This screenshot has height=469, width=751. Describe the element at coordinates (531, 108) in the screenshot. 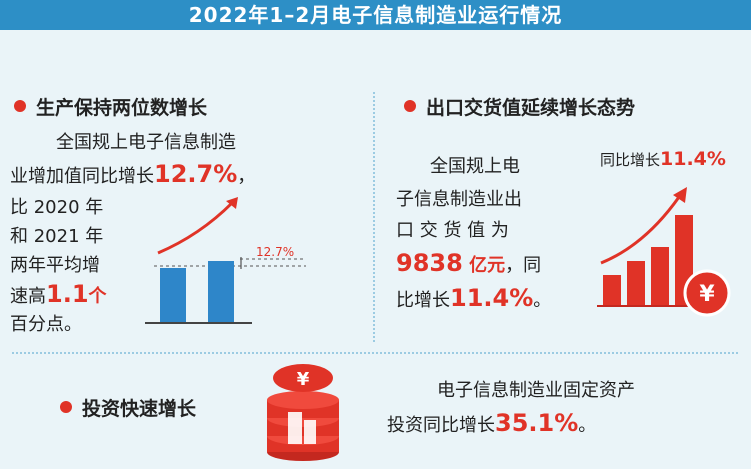

I see `export-heading: 出口交货值延续增长态势` at that location.